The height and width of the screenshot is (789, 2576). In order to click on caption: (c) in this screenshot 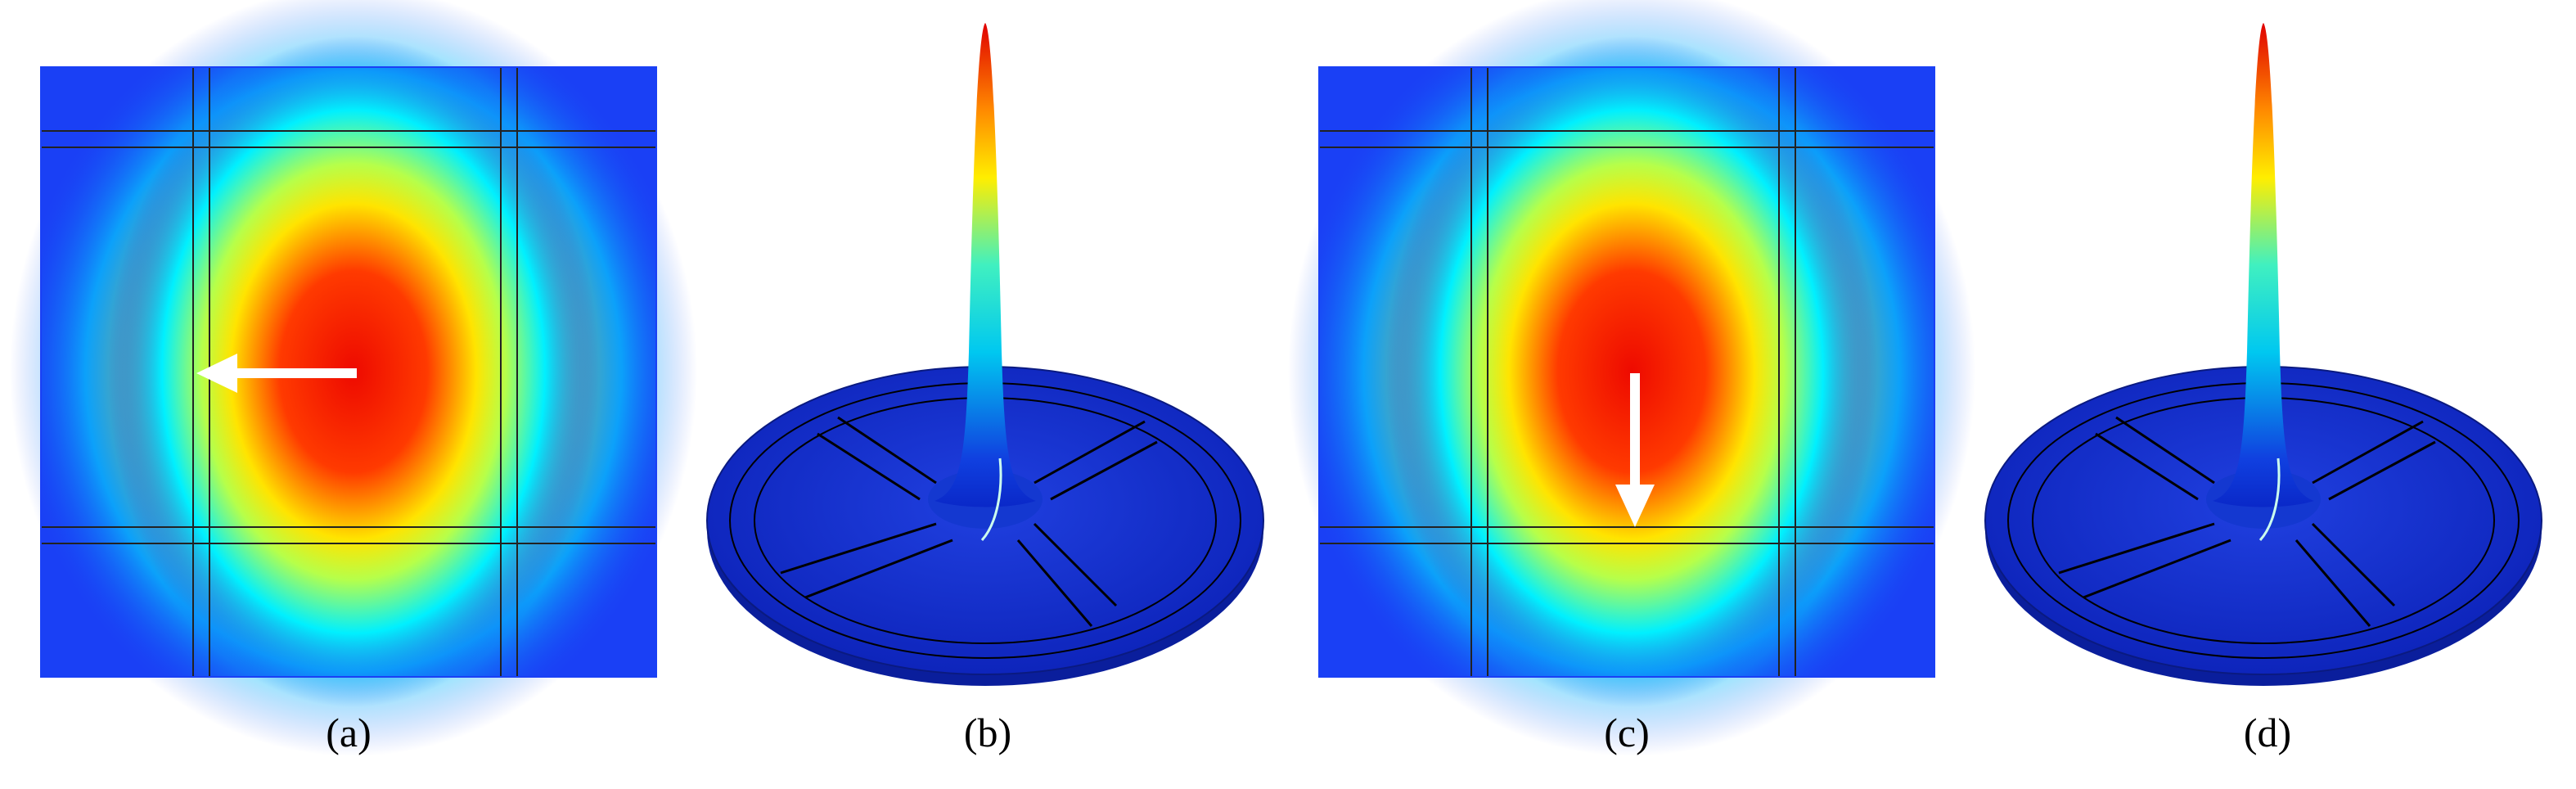, I will do `click(1627, 732)`.